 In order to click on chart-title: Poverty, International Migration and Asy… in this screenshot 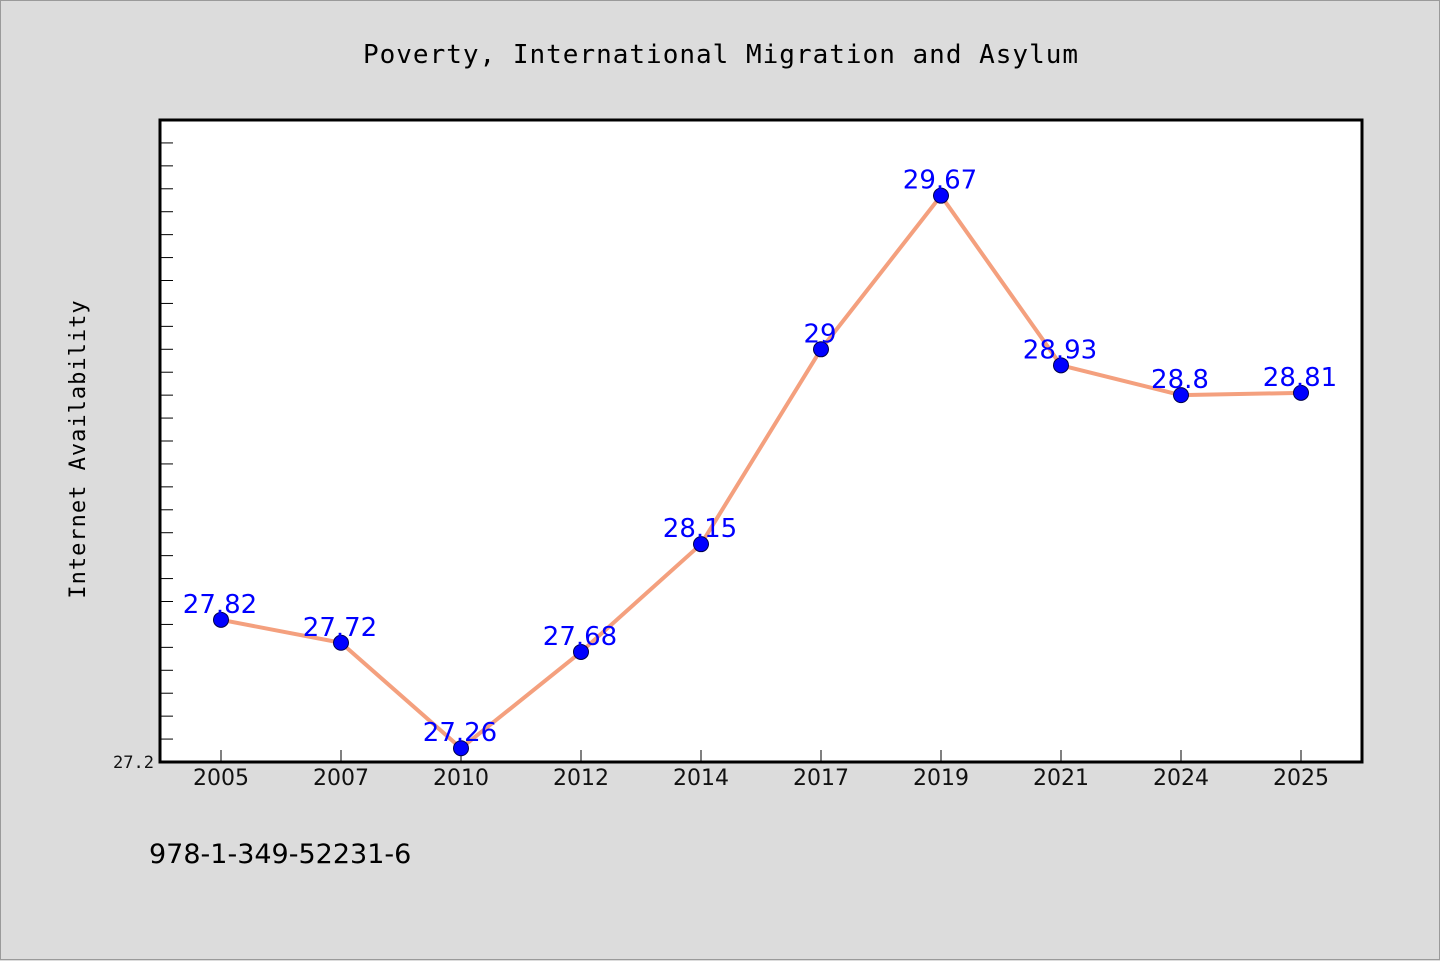, I will do `click(721, 55)`.